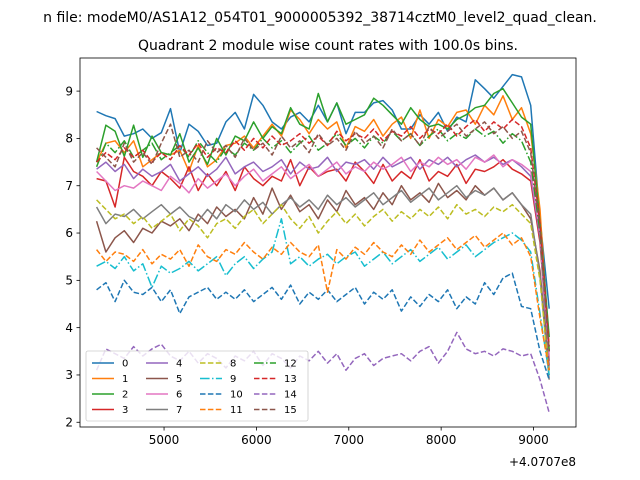 The width and height of the screenshot is (640, 480). I want to click on legend-label-13: 13, so click(290, 379).